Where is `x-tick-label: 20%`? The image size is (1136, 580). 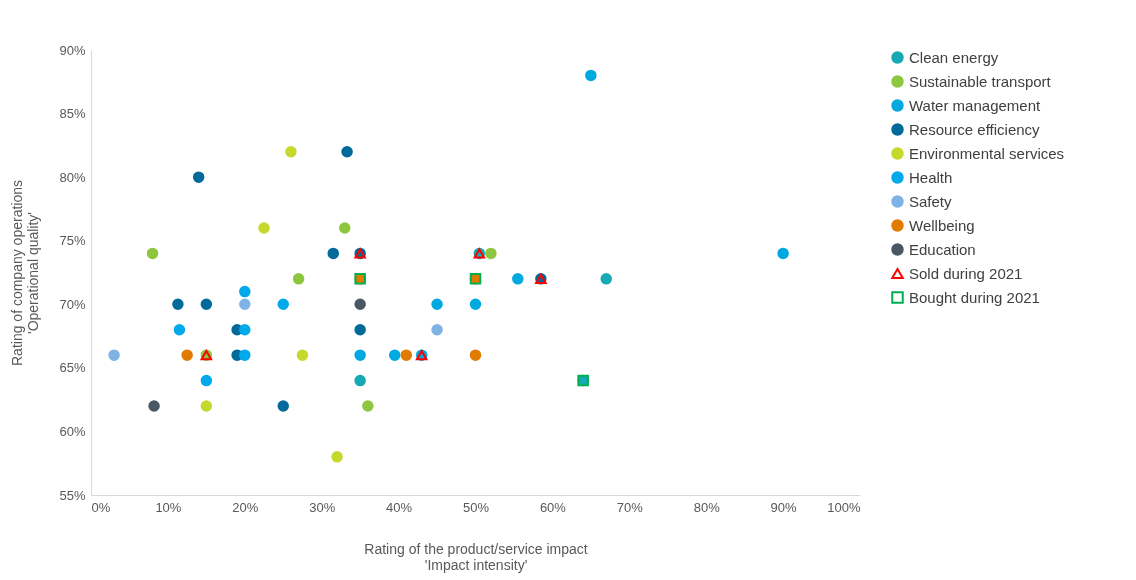 x-tick-label: 20% is located at coordinates (245, 507).